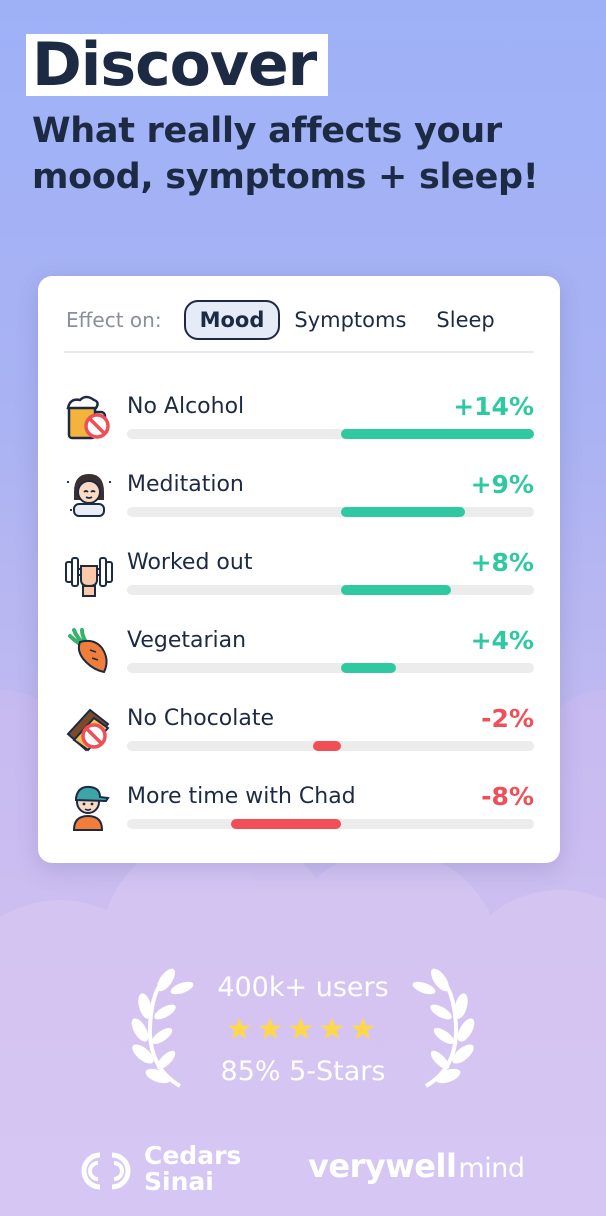  I want to click on effect-row: Meditation +9%, so click(299, 505).